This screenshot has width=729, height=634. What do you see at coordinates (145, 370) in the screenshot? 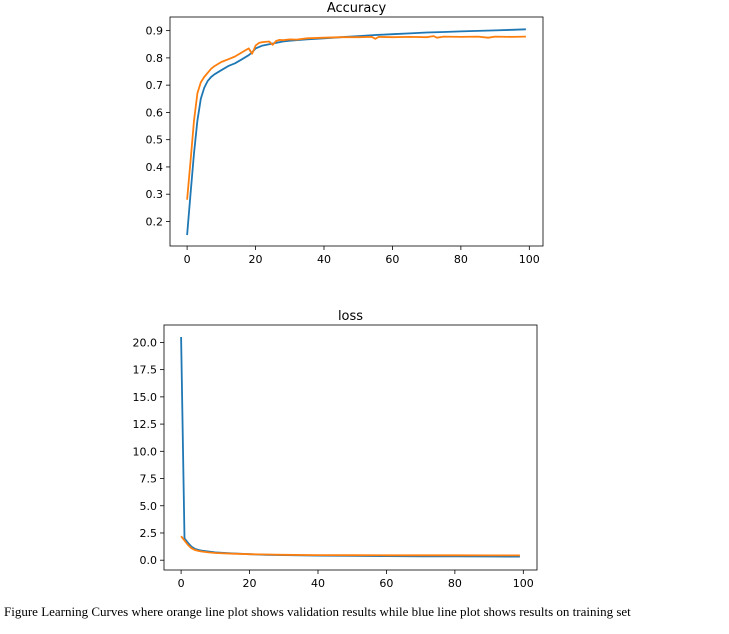
I see `loss-y-tick-label: 17.5` at bounding box center [145, 370].